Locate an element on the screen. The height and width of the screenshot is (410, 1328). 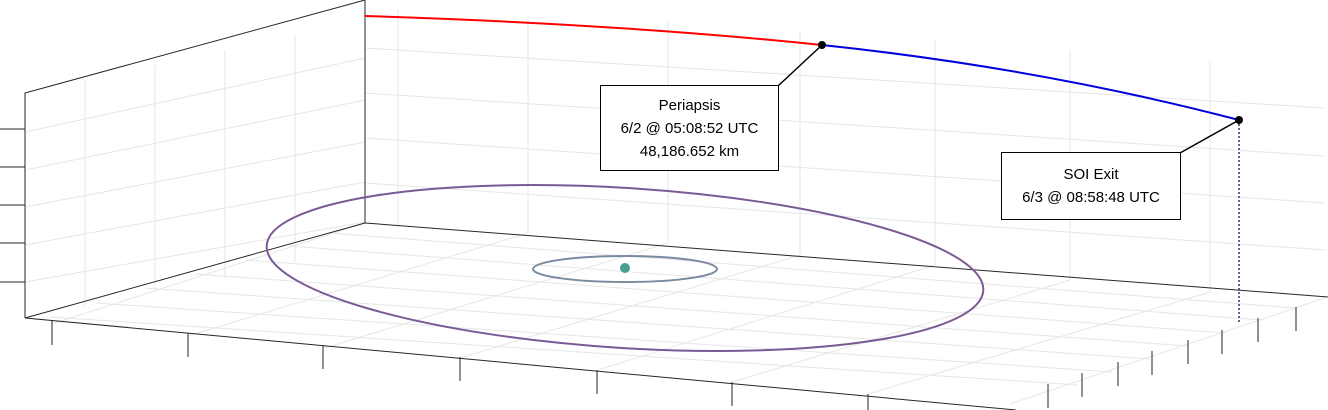
soi-exit-callout: SOI Exit 6/3 @ 08:58:48 UTC is located at coordinates (1091, 186).